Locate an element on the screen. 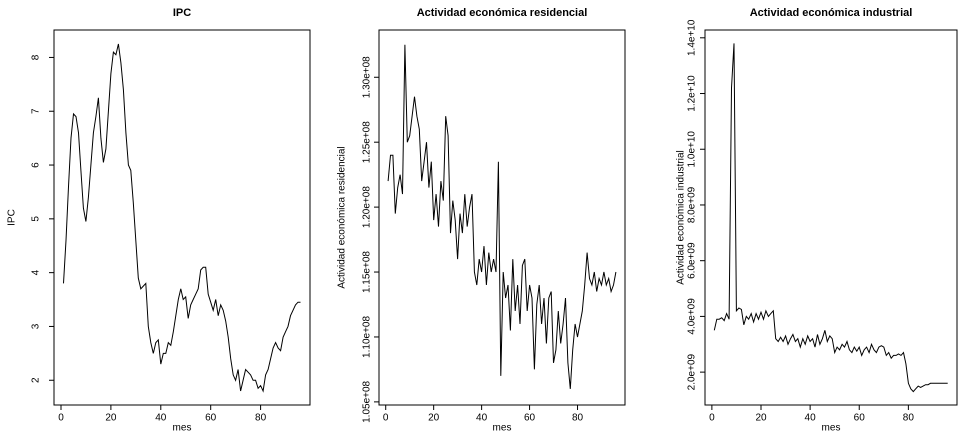  y-tick-label: 1.15e+08 is located at coordinates (367, 272).